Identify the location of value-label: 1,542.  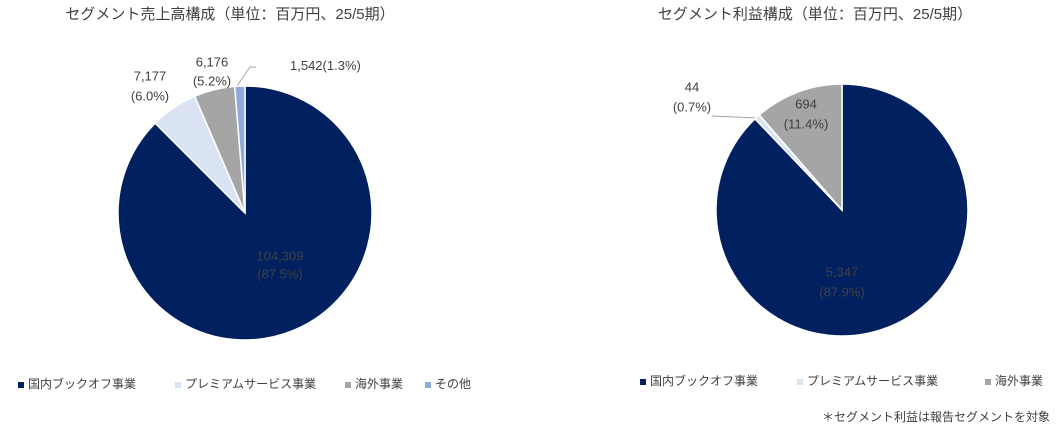
(306, 65).